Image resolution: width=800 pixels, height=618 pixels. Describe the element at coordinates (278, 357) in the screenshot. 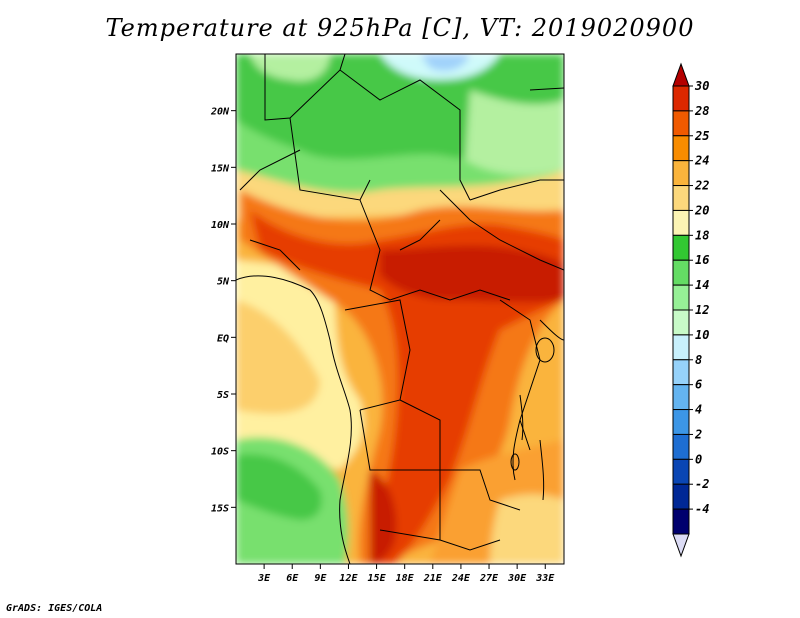

I see `field-gulf-yellow` at that location.